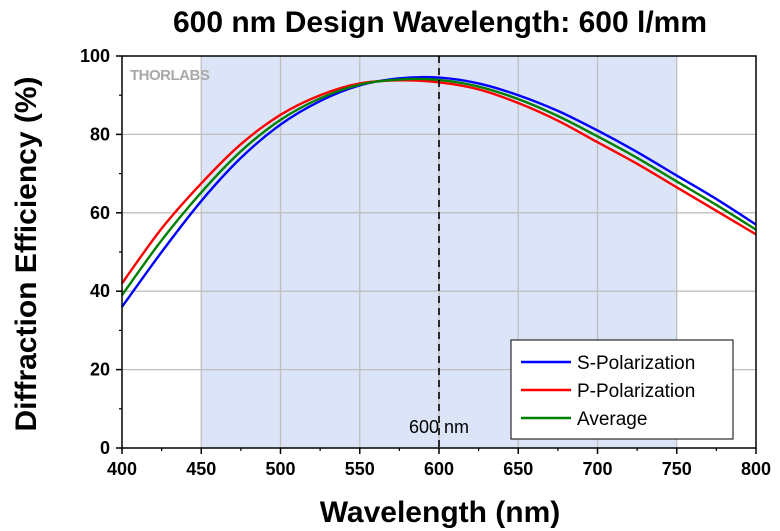  I want to click on x-tick-label: 600, so click(439, 469).